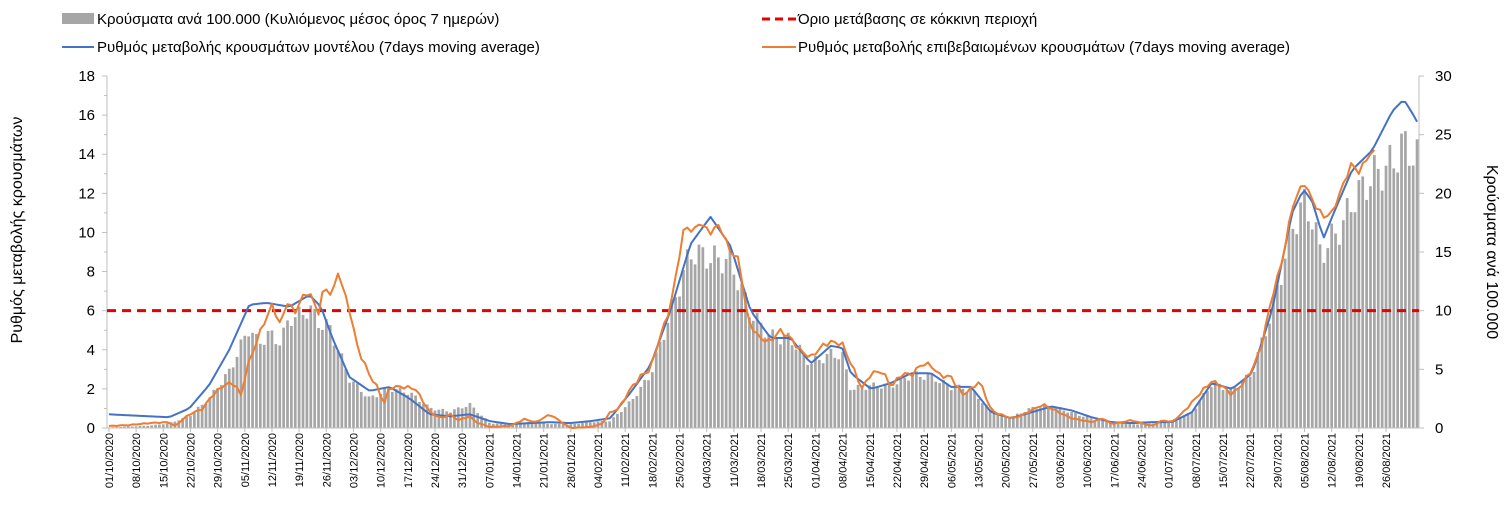 Image resolution: width=1511 pixels, height=511 pixels. I want to click on x-tick-label: 05/08/2021, so click(1305, 460).